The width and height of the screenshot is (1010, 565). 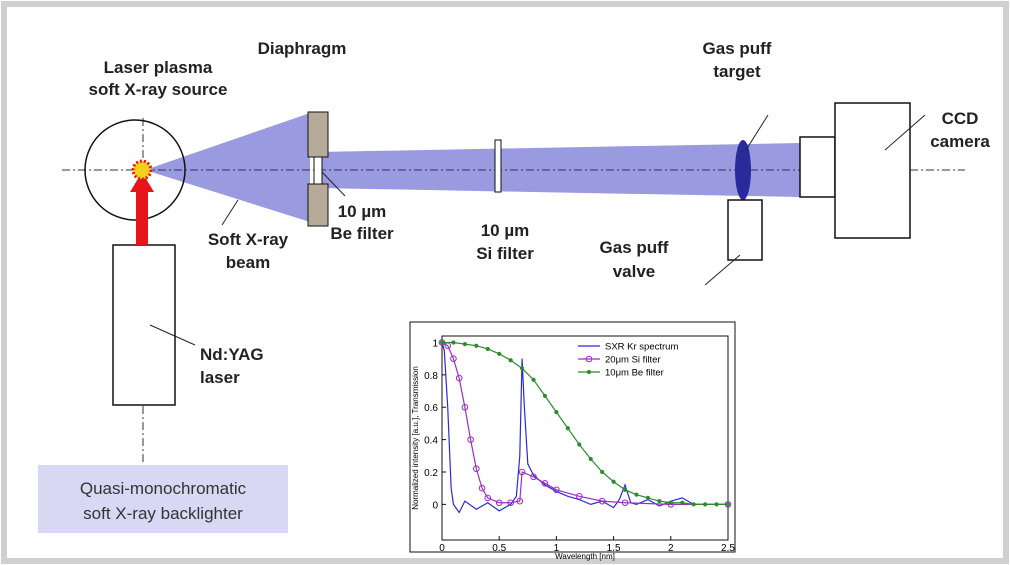 I want to click on label: Quasi-monochromatic, so click(x=163, y=488).